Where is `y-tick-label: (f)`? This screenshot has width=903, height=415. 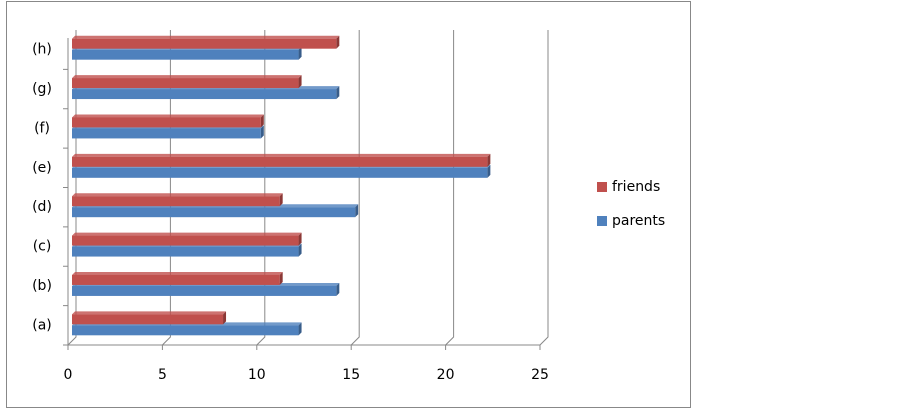
y-tick-label: (f) is located at coordinates (42, 128).